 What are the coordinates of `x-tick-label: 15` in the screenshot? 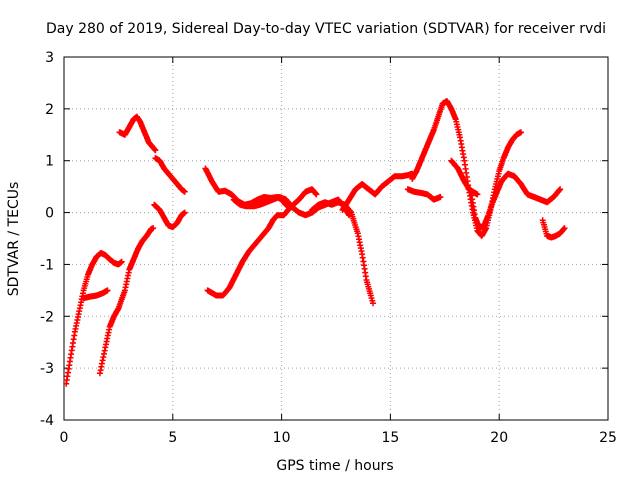 It's located at (390, 438).